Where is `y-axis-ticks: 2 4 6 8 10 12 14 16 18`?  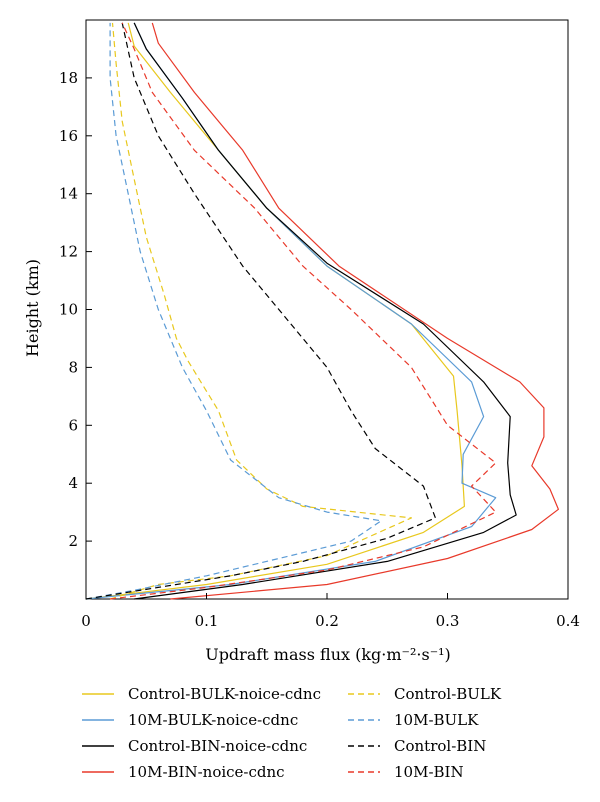
y-axis-ticks: 2 4 6 8 10 12 14 16 18 is located at coordinates (75, 309).